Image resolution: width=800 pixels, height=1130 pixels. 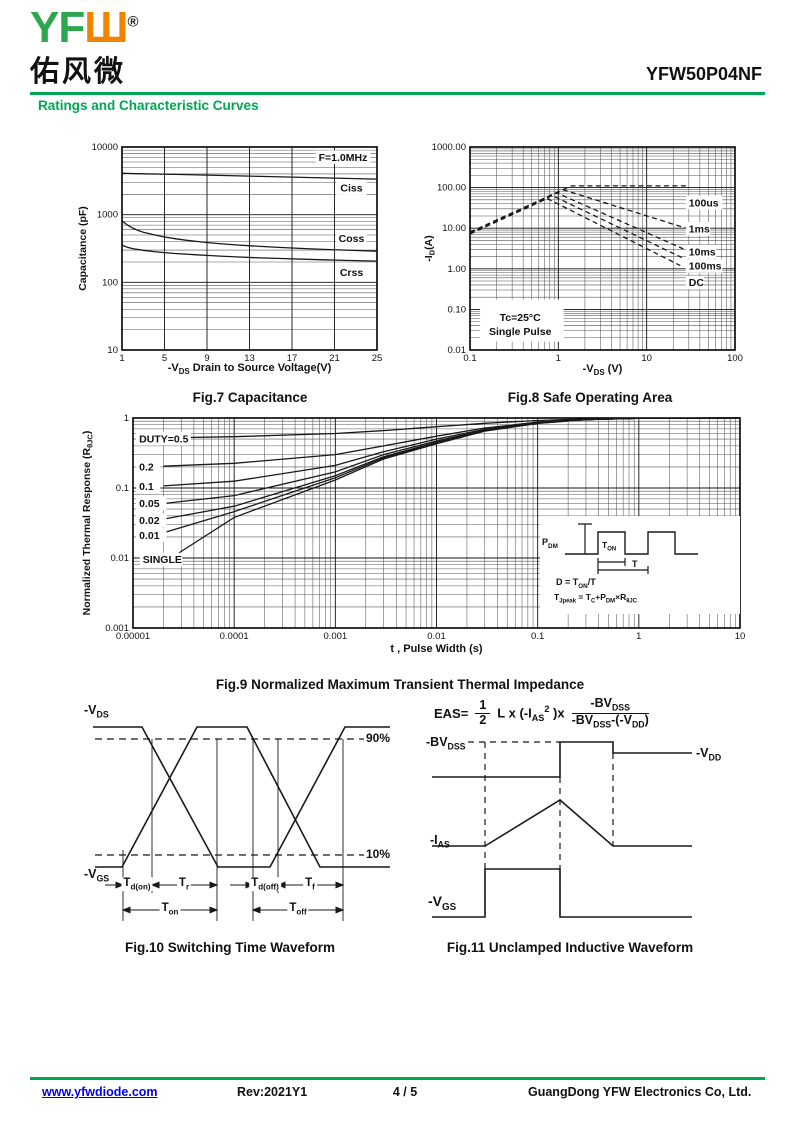 I want to click on svg-text: Single Pulse, so click(x=520, y=332).